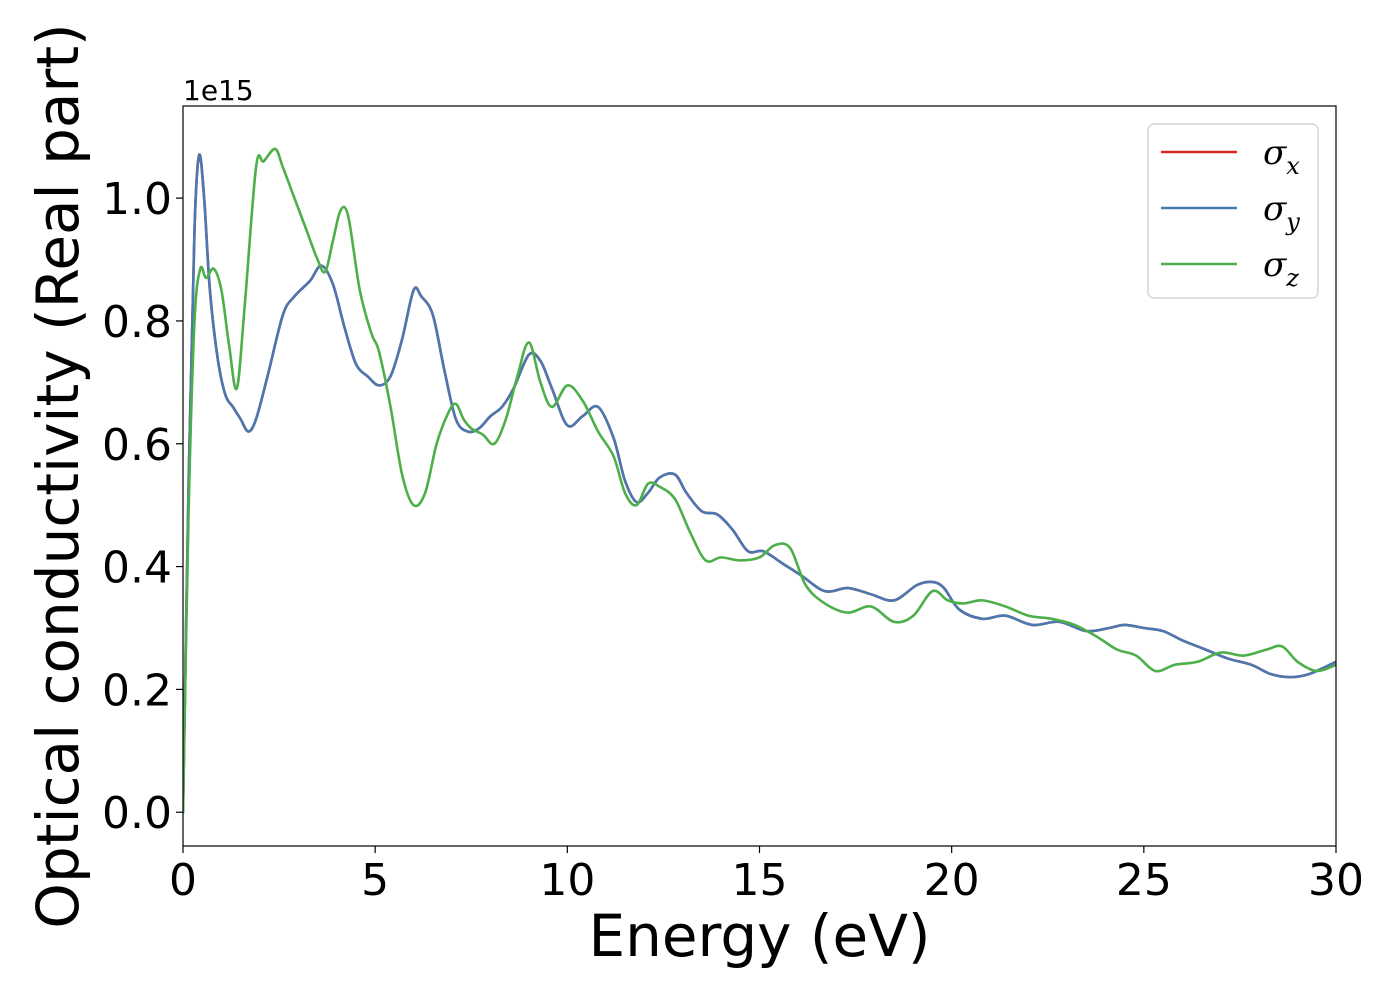  I want to click on x-tick-label: 25, so click(1144, 880).